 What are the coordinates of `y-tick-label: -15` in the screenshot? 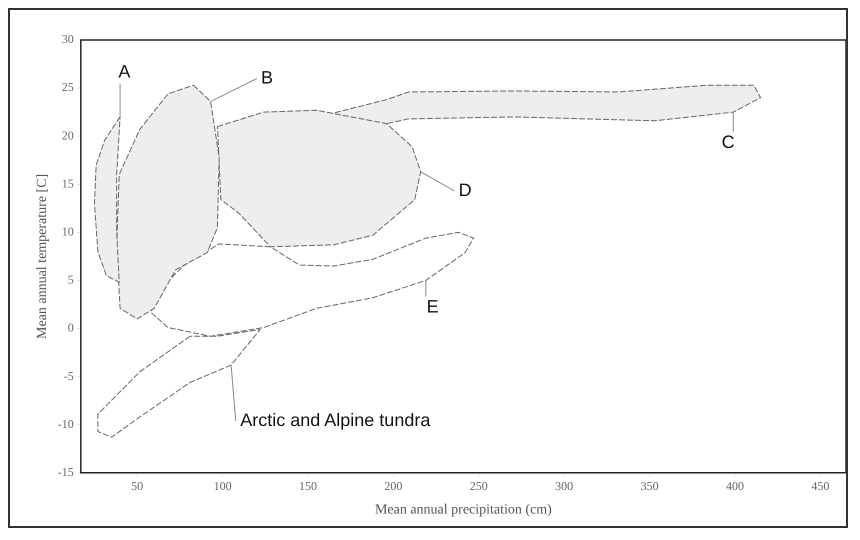 It's located at (66, 471).